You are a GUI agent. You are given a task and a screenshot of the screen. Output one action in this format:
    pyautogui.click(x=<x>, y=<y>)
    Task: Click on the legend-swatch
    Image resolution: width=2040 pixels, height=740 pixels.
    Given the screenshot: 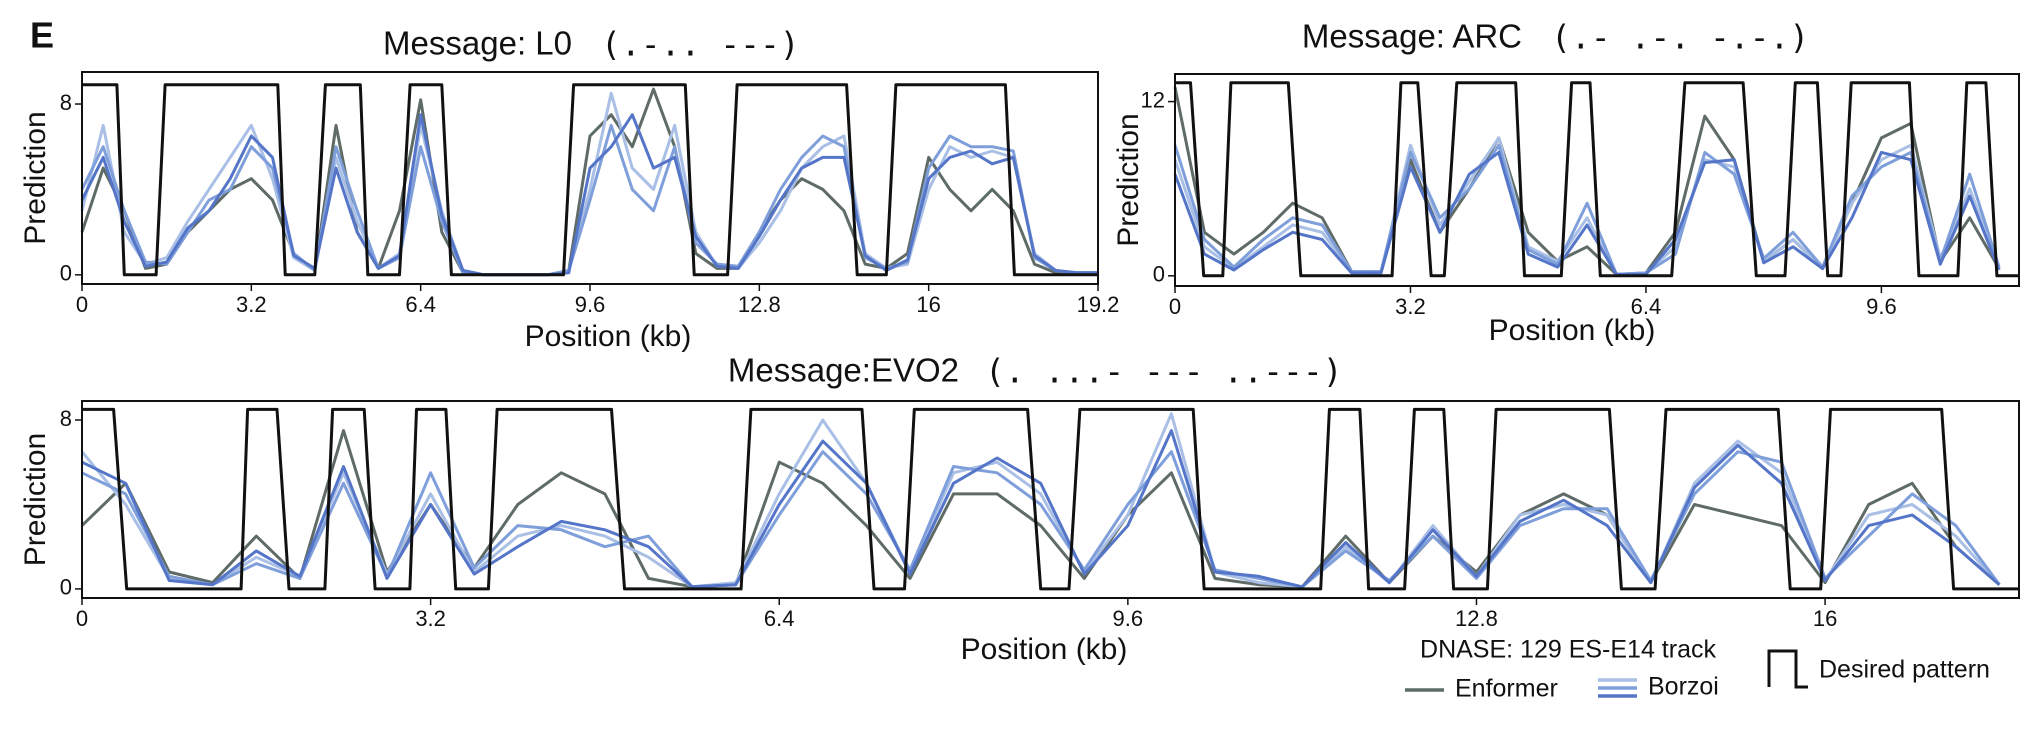 What is the action you would take?
    pyautogui.click(x=1787, y=669)
    